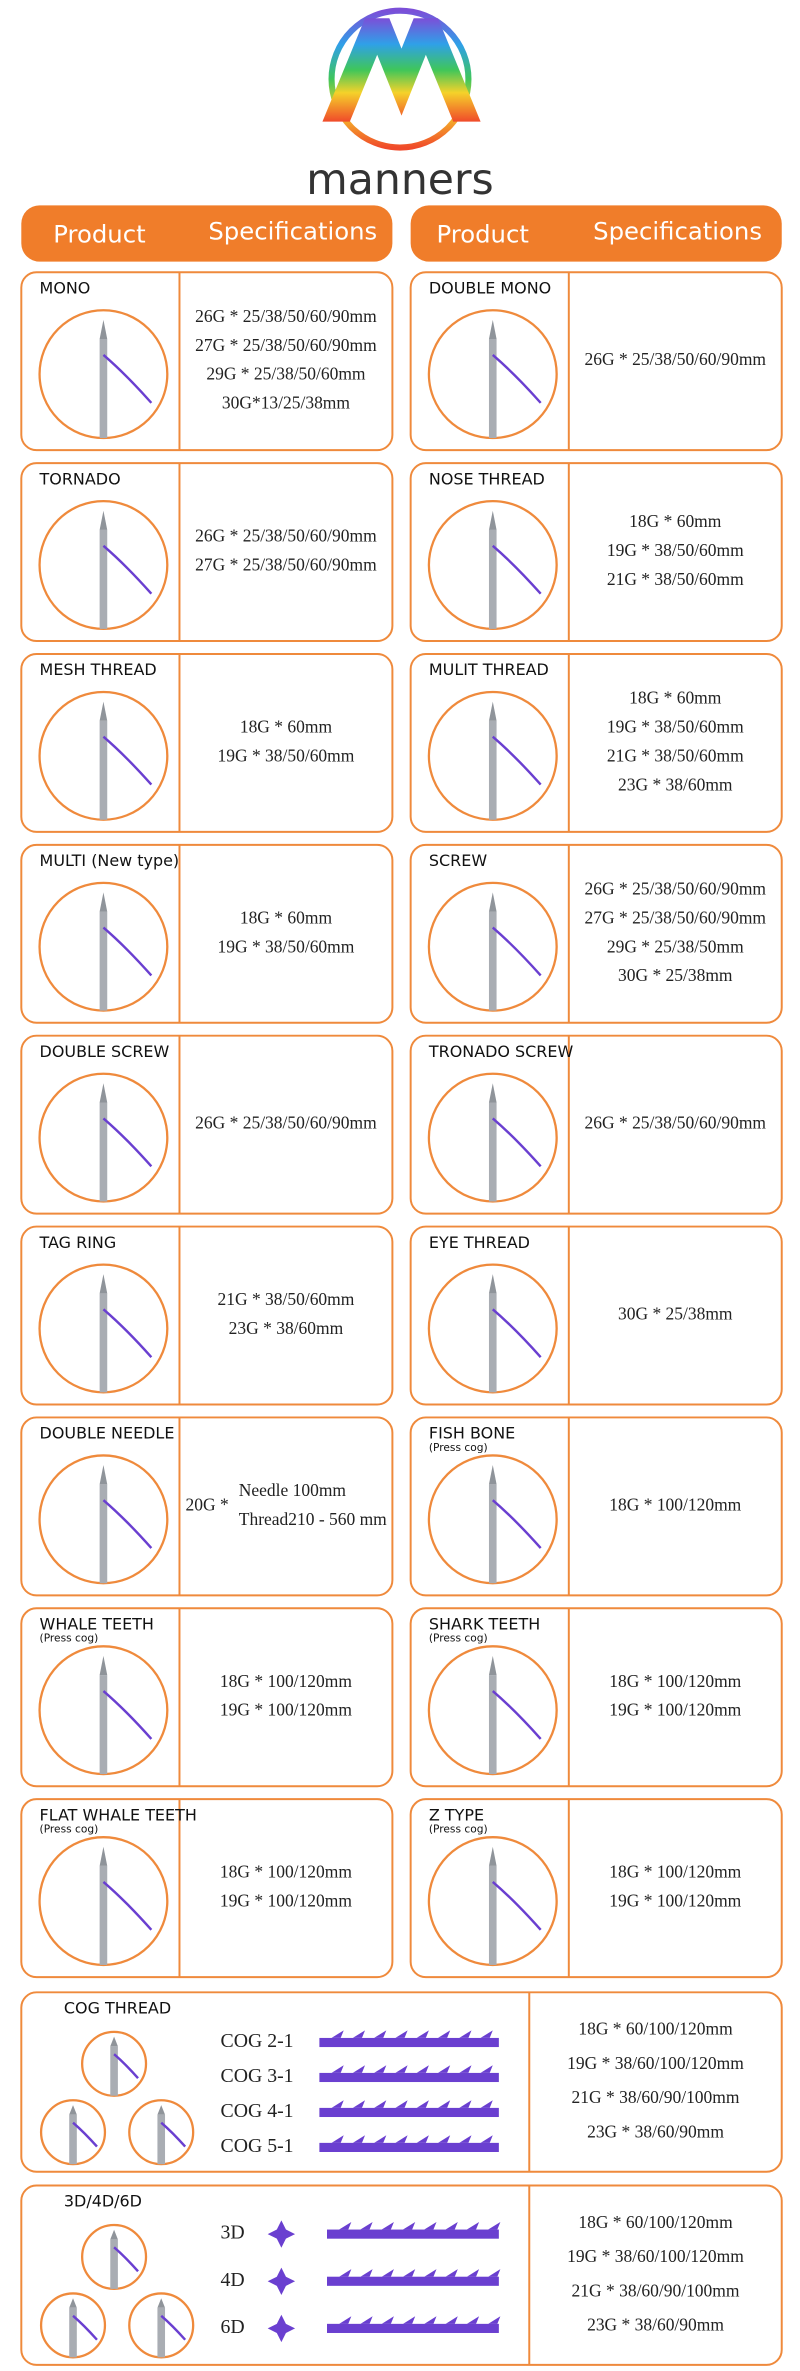 This screenshot has height=2371, width=800. What do you see at coordinates (675, 521) in the screenshot?
I see `spec-line: 18G * 60mm` at bounding box center [675, 521].